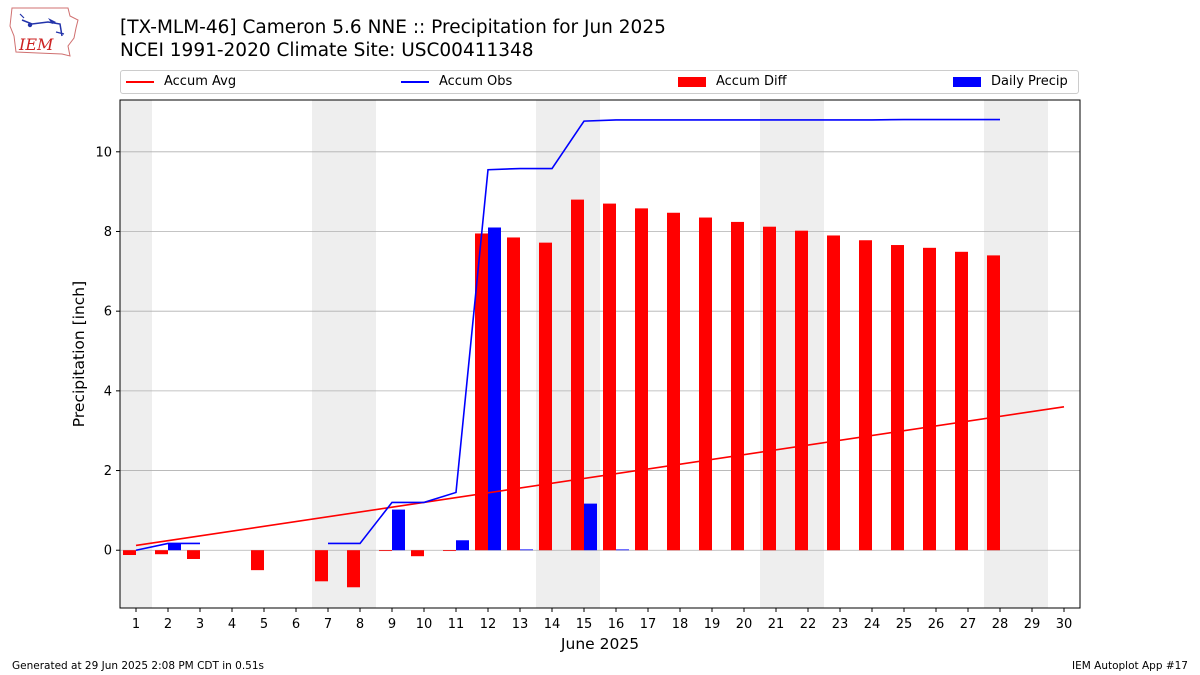 Image resolution: width=1200 pixels, height=675 pixels. Describe the element at coordinates (108, 471) in the screenshot. I see `y-tick-label: 2` at that location.